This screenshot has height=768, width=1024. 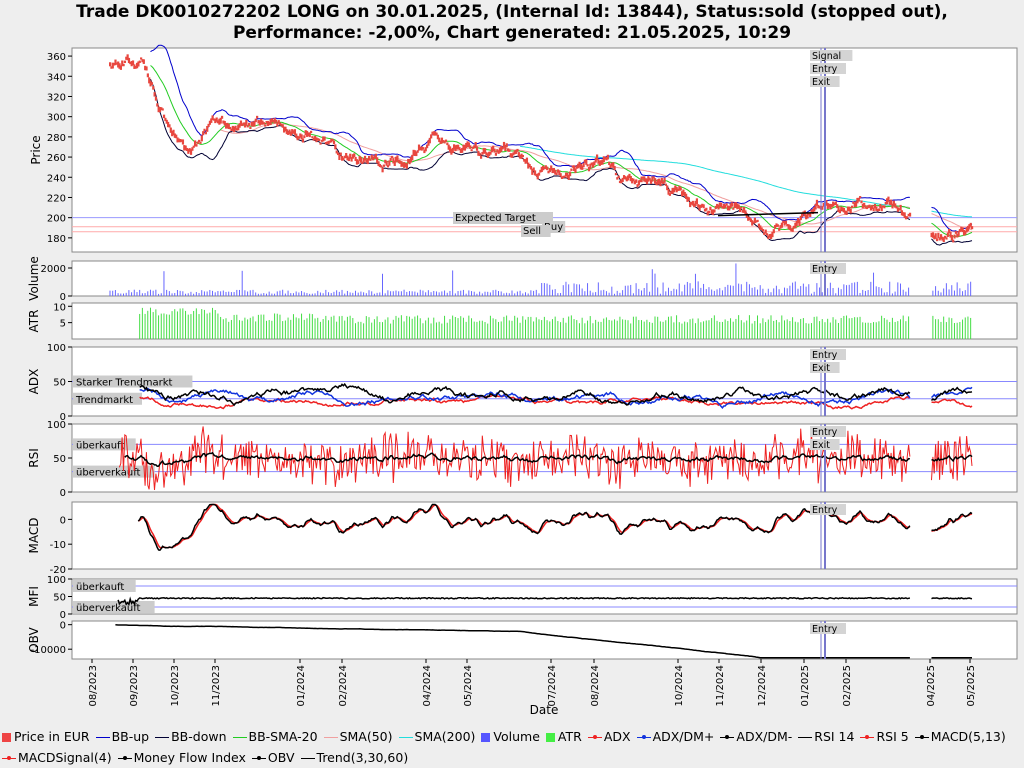 What do you see at coordinates (59, 598) in the screenshot?
I see `mfi-ytick-label: 50` at bounding box center [59, 598].